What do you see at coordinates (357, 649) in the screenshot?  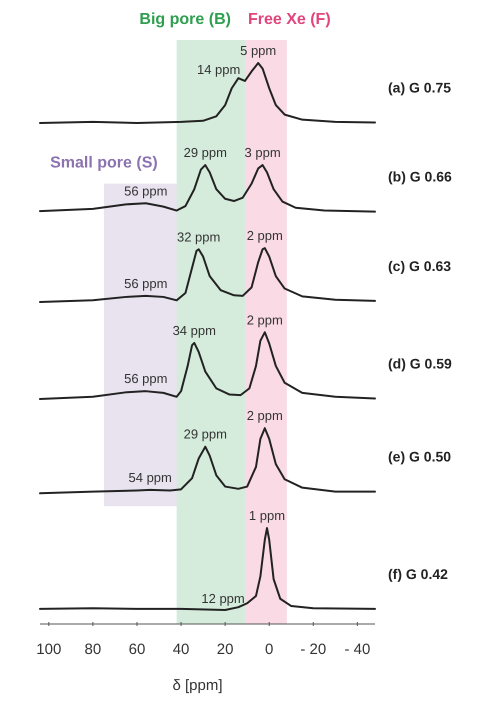 I see `x-tick-label: - 40` at bounding box center [357, 649].